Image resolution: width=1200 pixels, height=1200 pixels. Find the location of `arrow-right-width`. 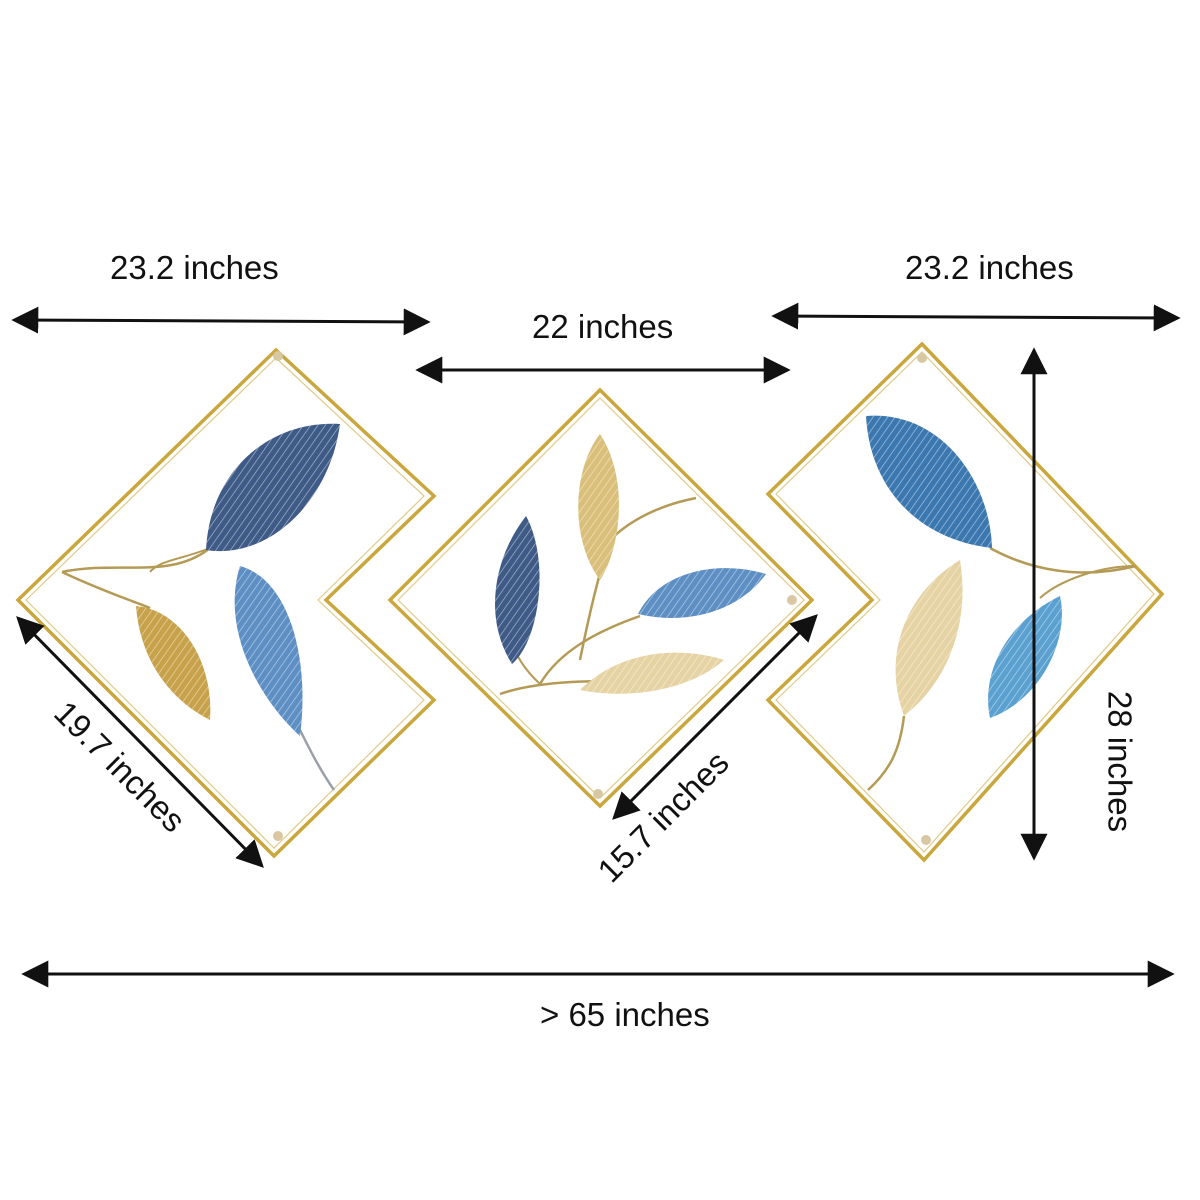

arrow-right-width is located at coordinates (976, 317).